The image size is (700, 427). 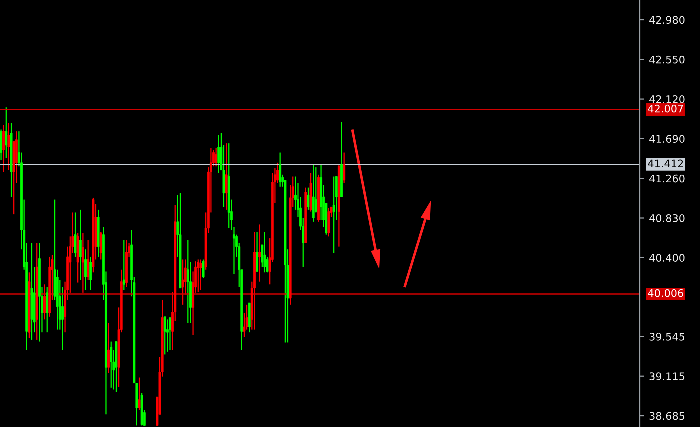 What do you see at coordinates (667, 376) in the screenshot?
I see `y-tick-label: 39.115` at bounding box center [667, 376].